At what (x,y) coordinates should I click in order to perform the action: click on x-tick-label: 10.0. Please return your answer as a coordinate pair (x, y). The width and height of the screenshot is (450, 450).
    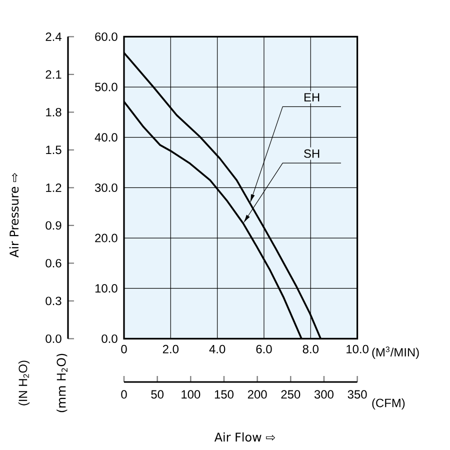
    Looking at the image, I should click on (357, 349).